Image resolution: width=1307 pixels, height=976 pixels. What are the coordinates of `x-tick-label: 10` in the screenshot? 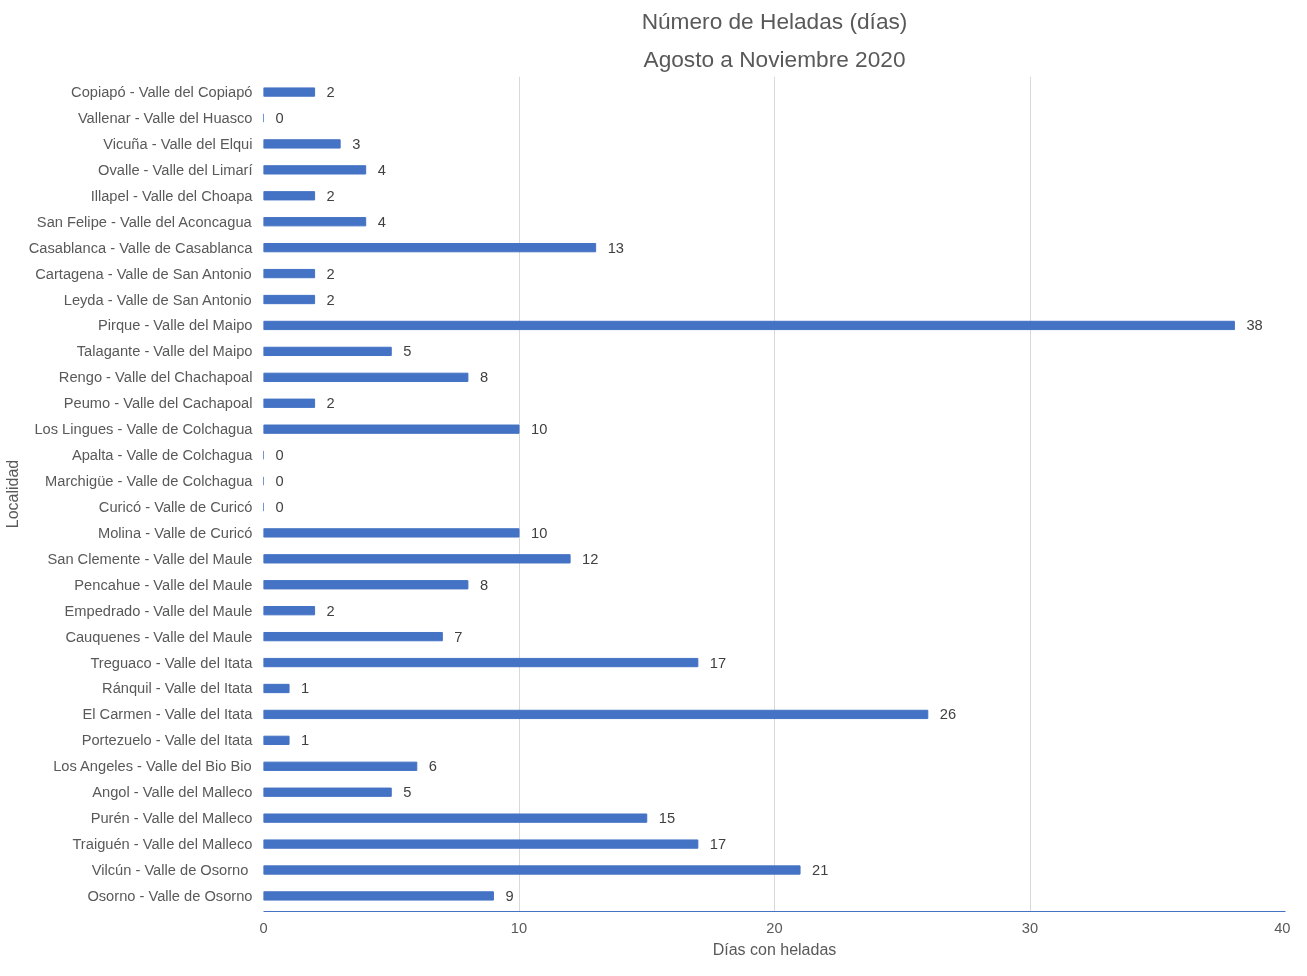 It's located at (519, 927).